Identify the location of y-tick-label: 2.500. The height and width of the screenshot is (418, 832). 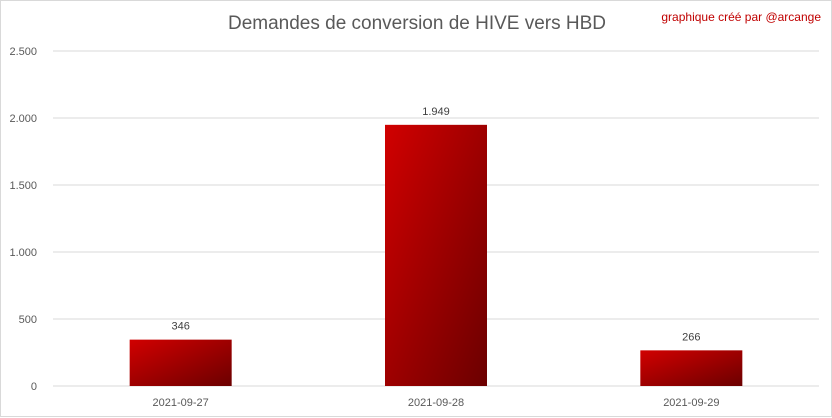
(23, 52).